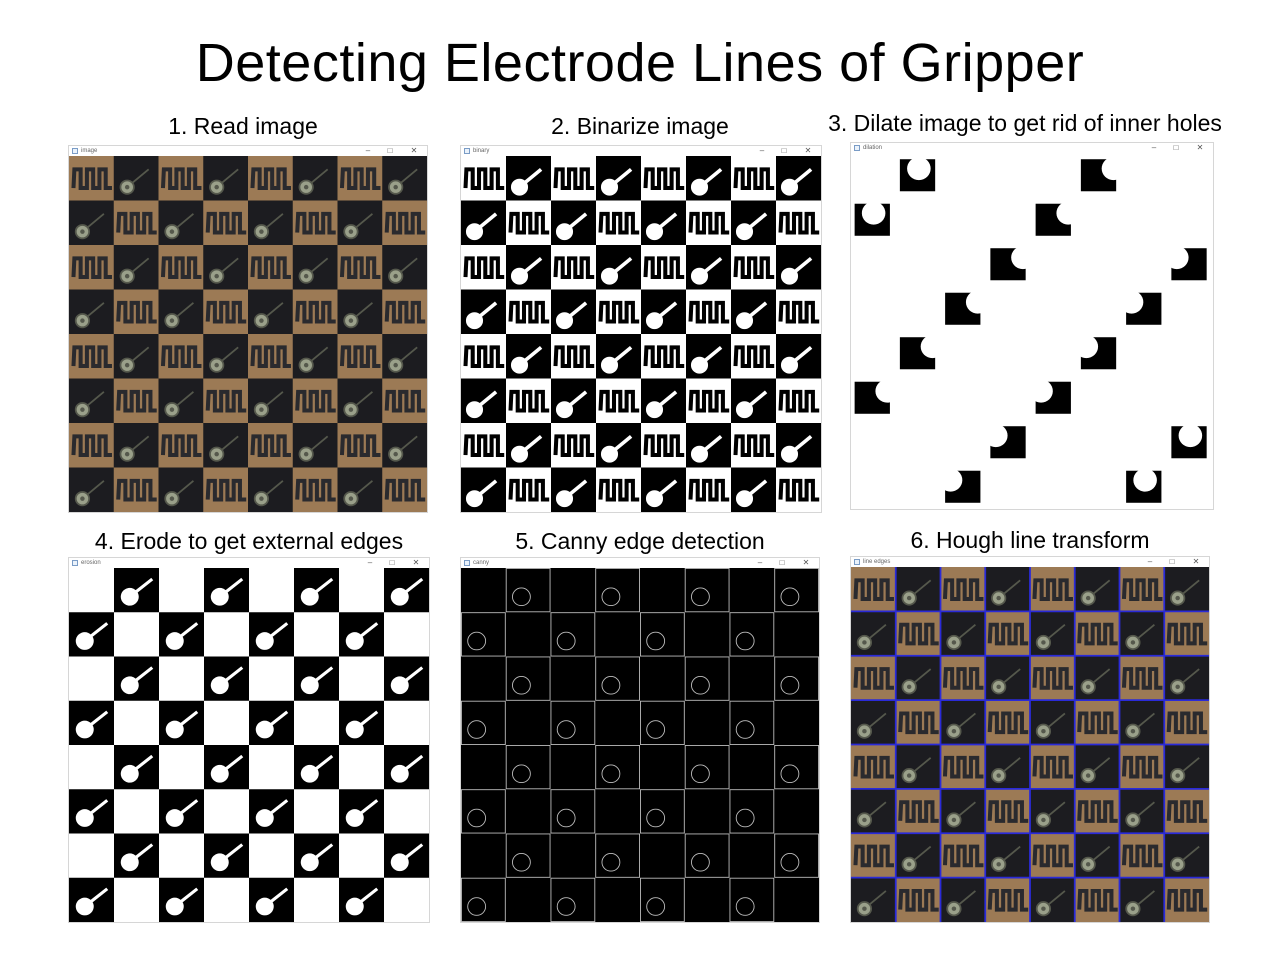 The image size is (1280, 960). What do you see at coordinates (1030, 744) in the screenshot?
I see `line-edges-canvas` at bounding box center [1030, 744].